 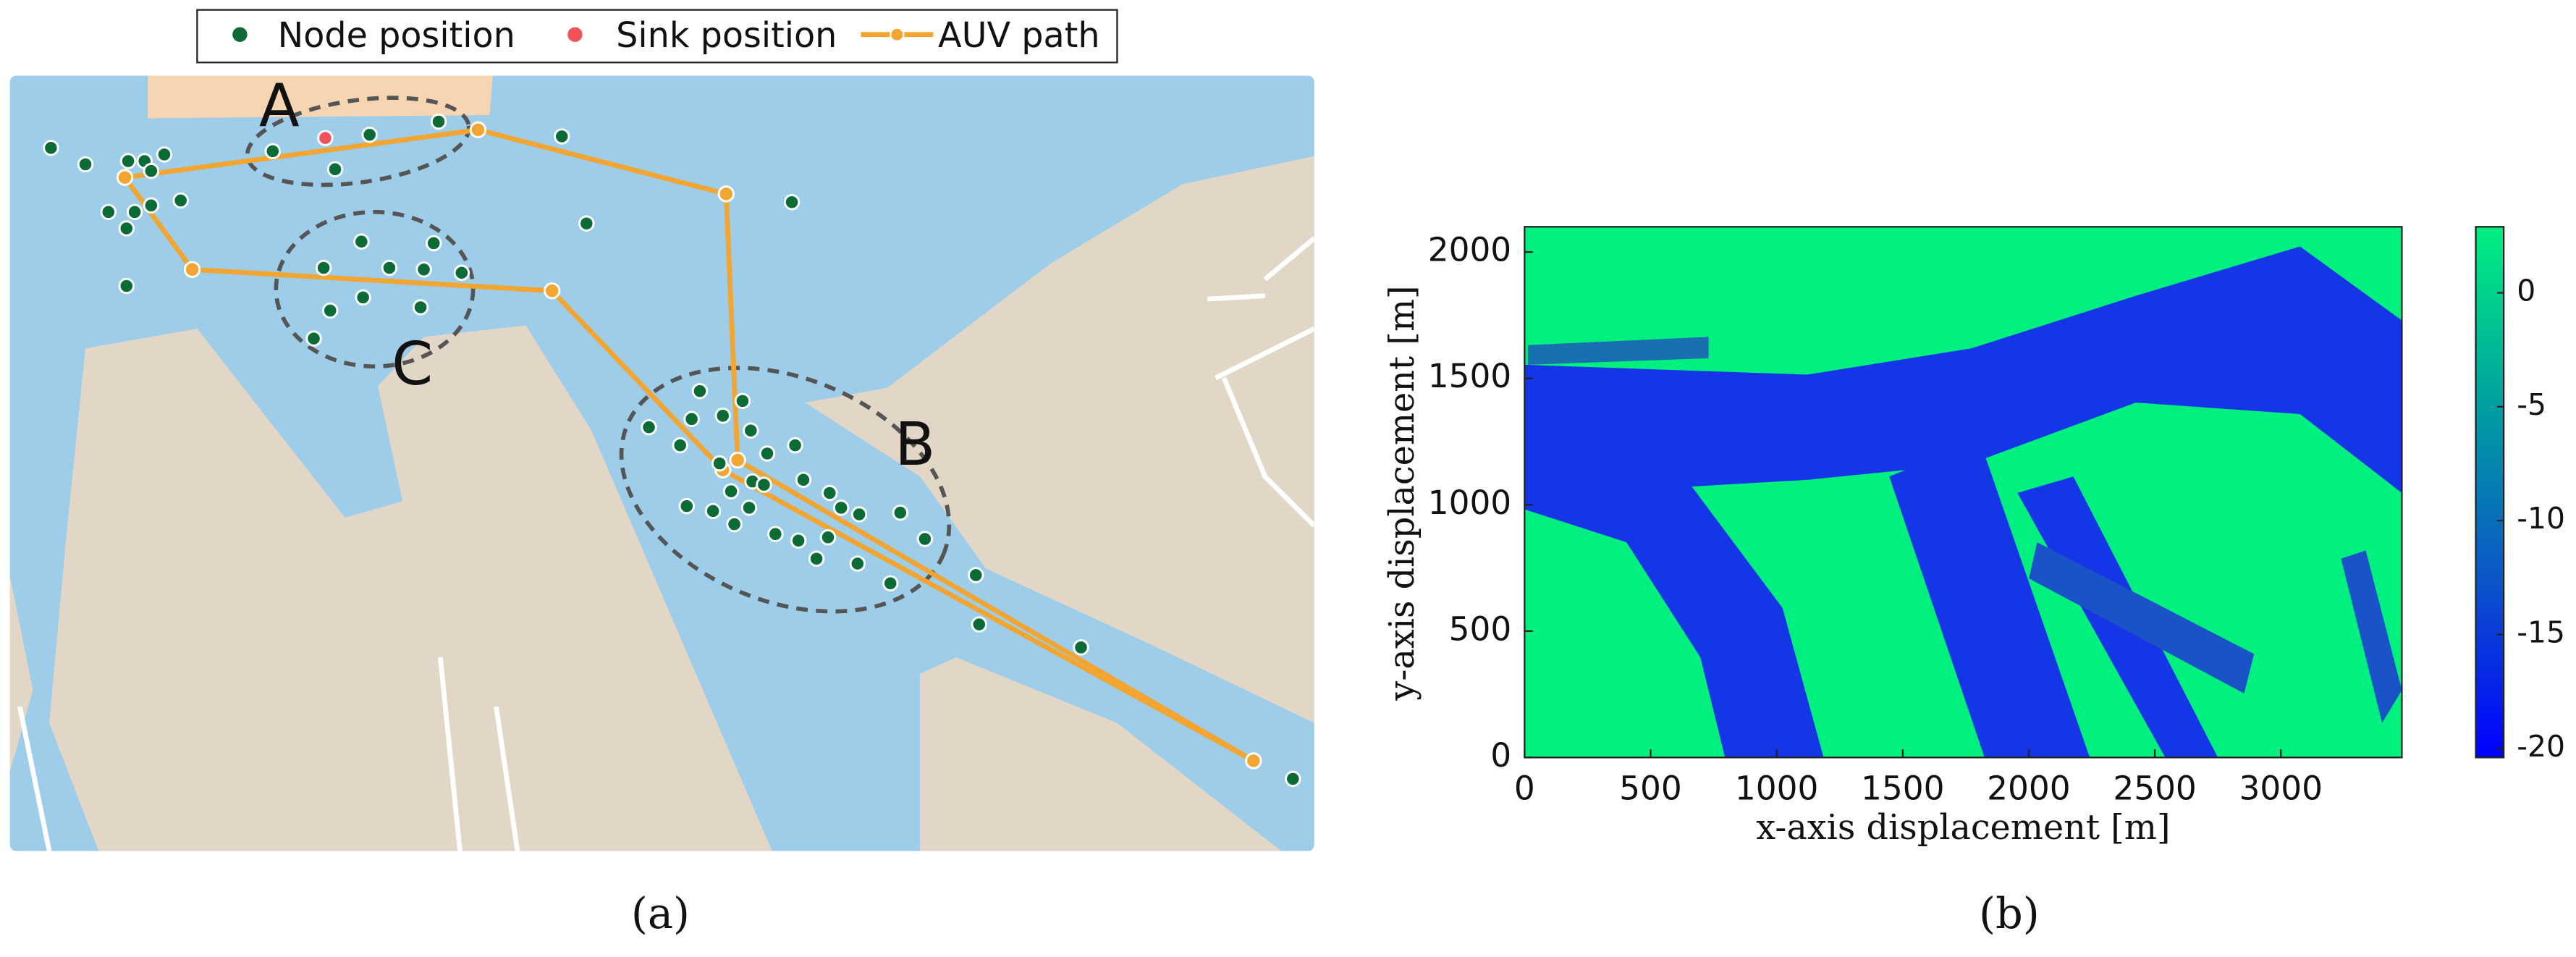 What do you see at coordinates (2490, 492) in the screenshot?
I see `colorbar` at bounding box center [2490, 492].